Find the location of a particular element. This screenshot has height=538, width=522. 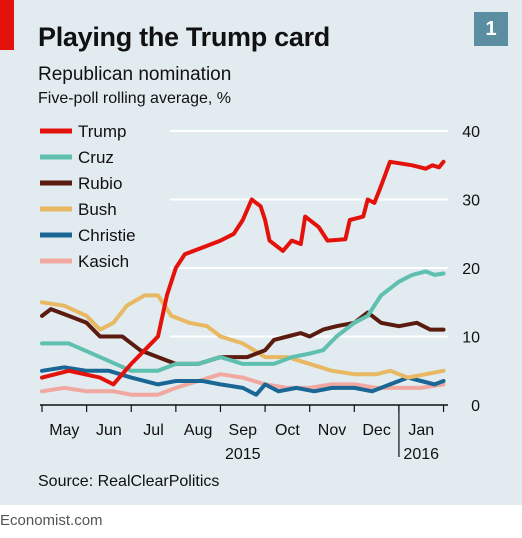

x-tick-label: Jul is located at coordinates (153, 430).